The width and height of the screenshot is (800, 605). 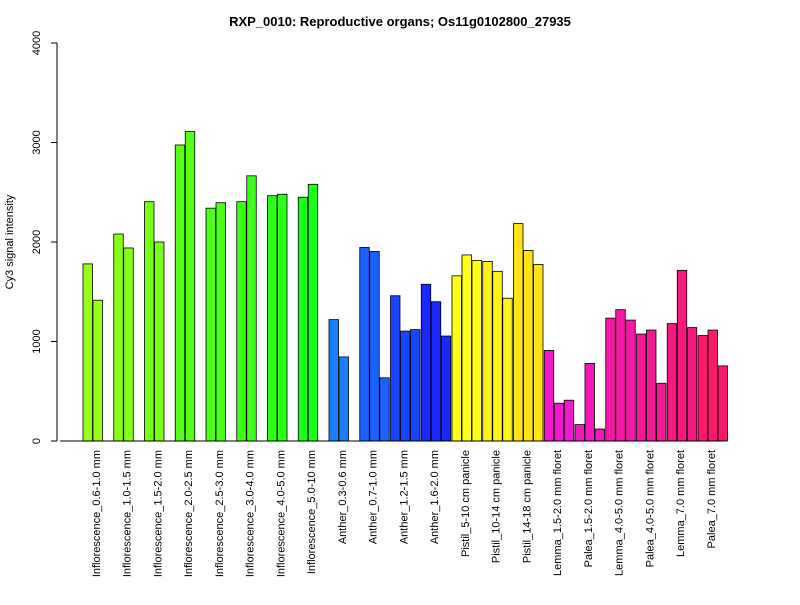 What do you see at coordinates (189, 513) in the screenshot?
I see `x-tick-label: Inflorescence_2.0-2.5 mm` at bounding box center [189, 513].